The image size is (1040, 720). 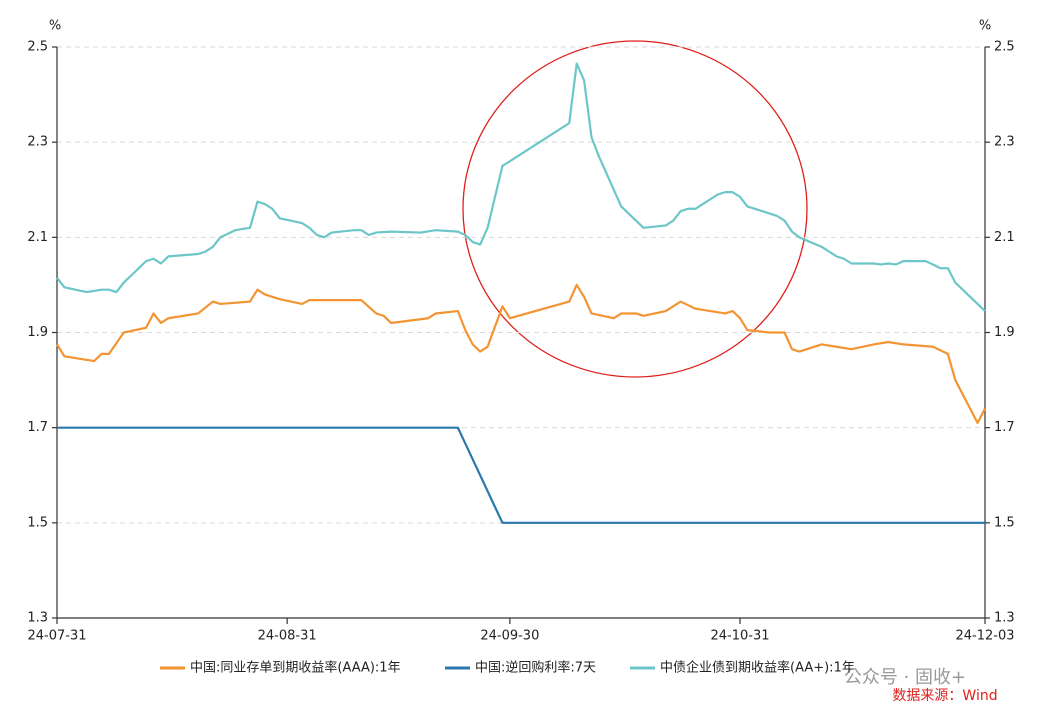 I want to click on series-line, so click(x=521, y=475).